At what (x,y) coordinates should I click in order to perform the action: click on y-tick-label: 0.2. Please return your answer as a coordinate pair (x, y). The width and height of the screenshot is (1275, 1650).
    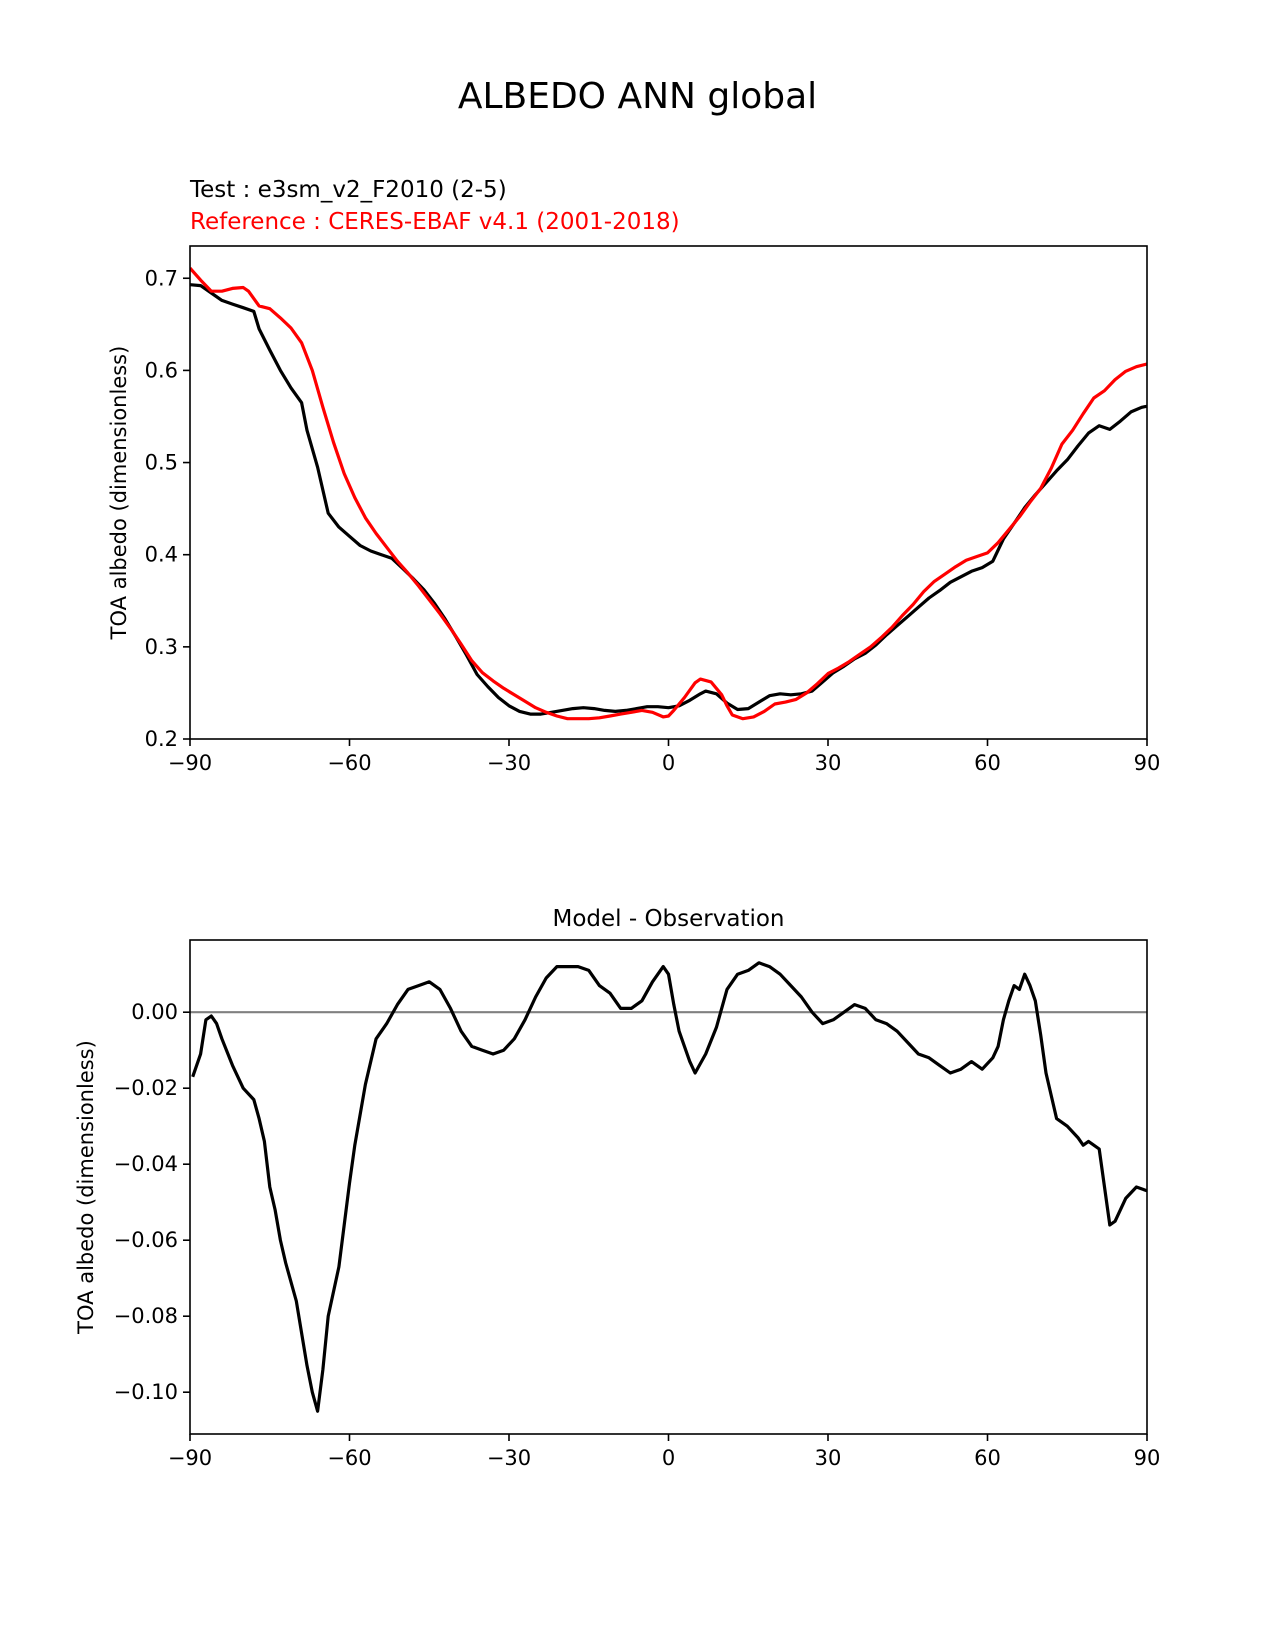
    Looking at the image, I should click on (161, 739).